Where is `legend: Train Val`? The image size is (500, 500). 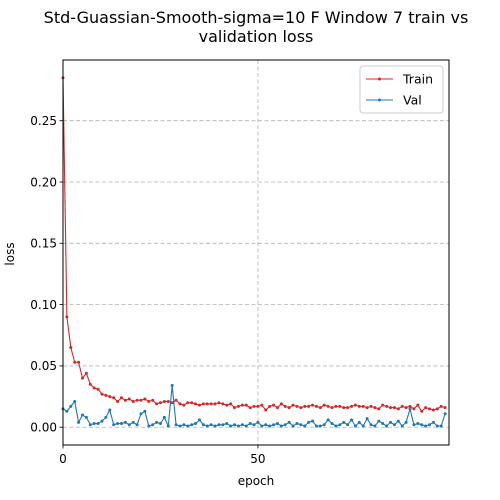 legend: Train Val is located at coordinates (401, 89).